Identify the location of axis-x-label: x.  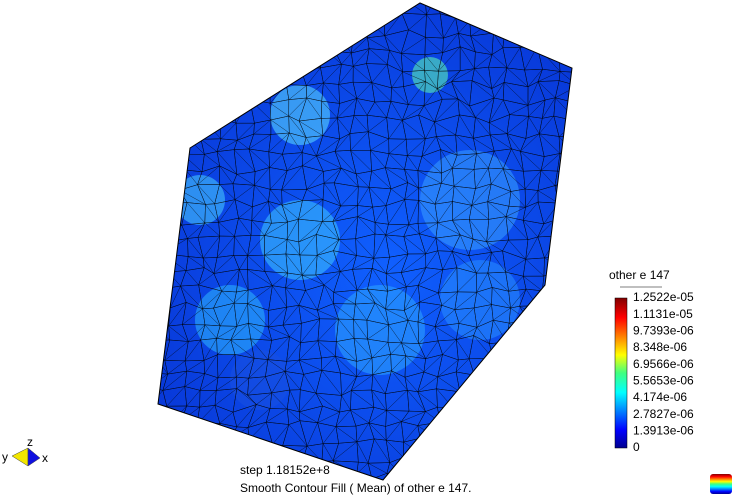
(45, 458).